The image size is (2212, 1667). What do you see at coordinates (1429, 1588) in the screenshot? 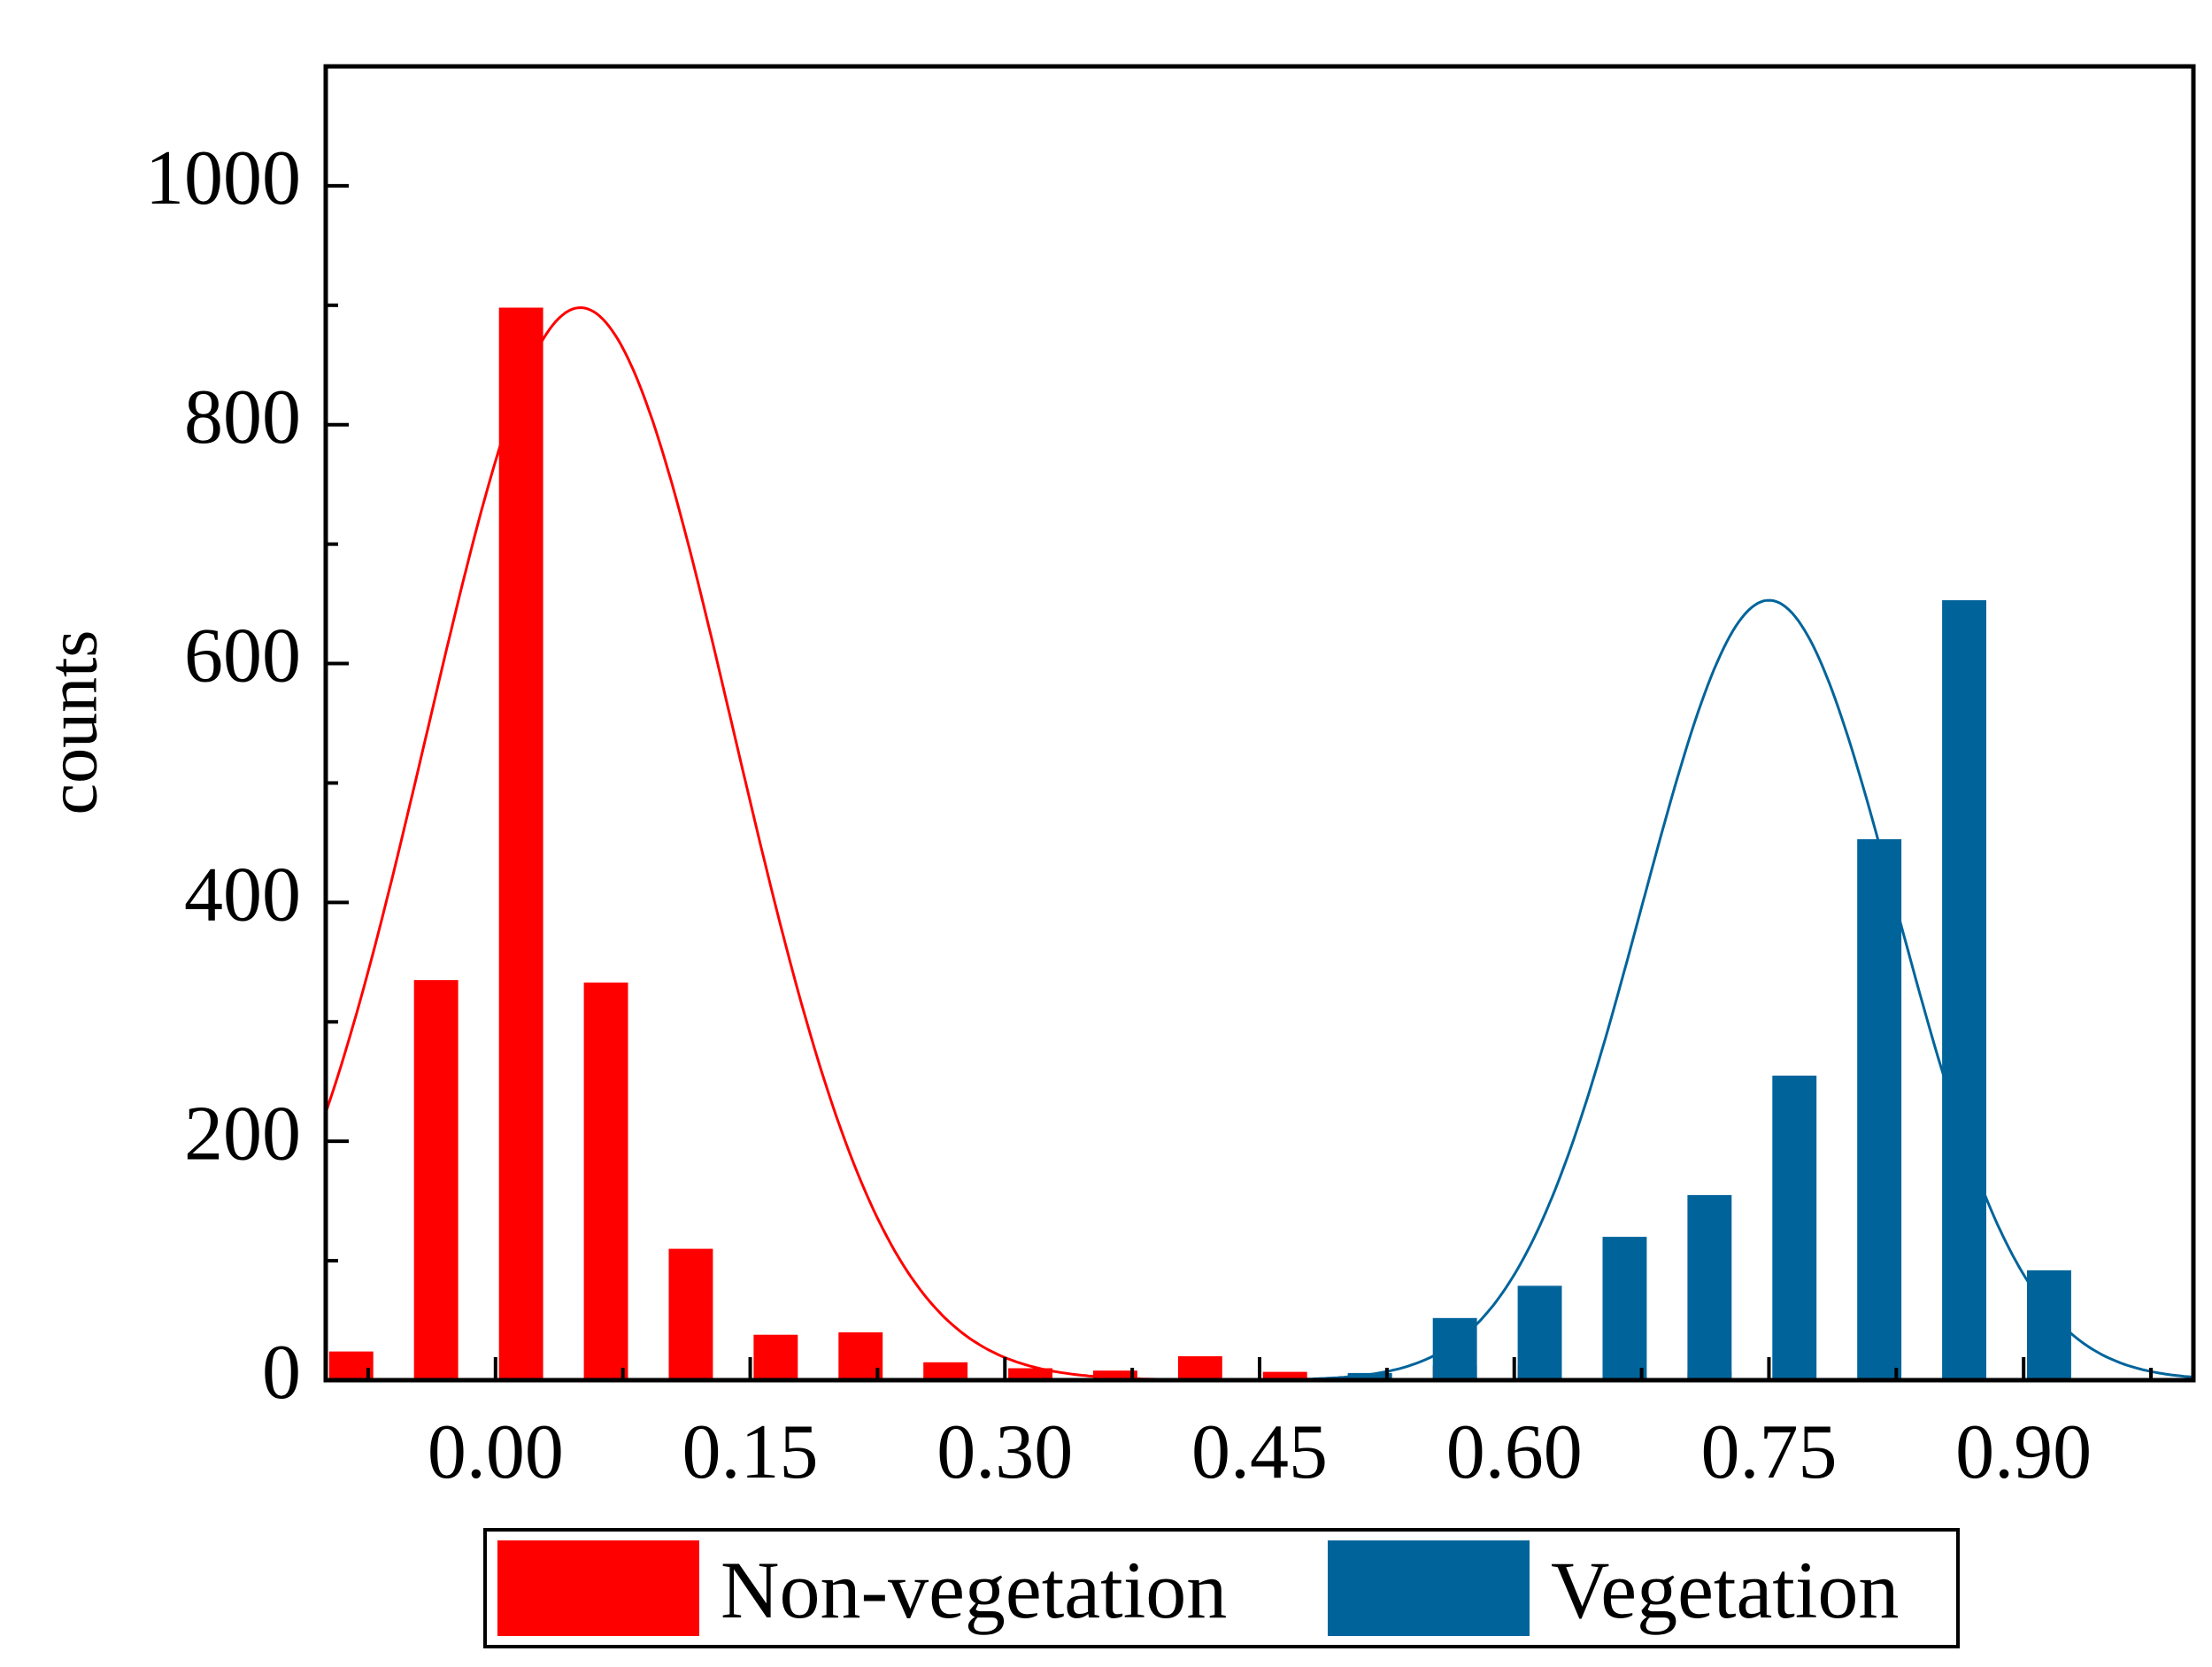
I see `legend-swatch-vegetation` at bounding box center [1429, 1588].